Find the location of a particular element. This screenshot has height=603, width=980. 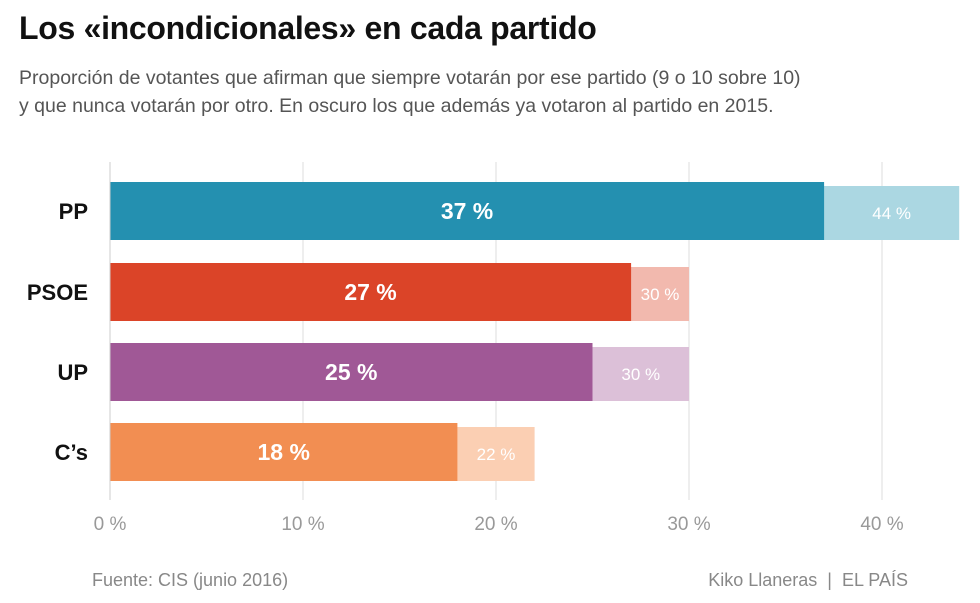

core-value-label: 27 % is located at coordinates (370, 292).